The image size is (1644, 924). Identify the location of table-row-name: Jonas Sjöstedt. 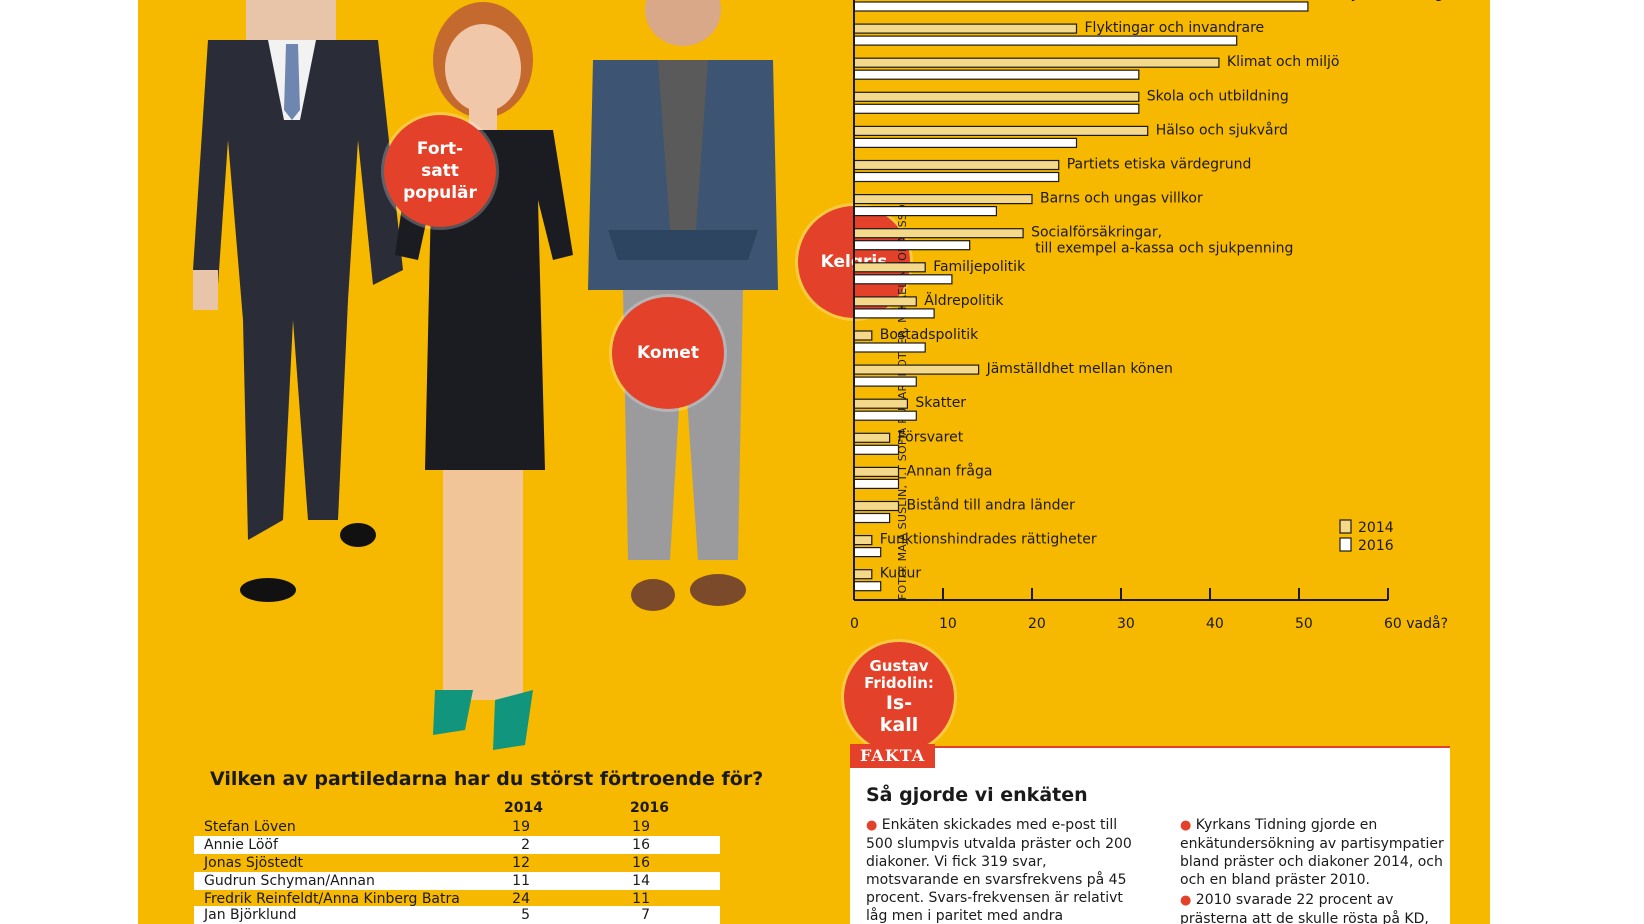
(254, 863).